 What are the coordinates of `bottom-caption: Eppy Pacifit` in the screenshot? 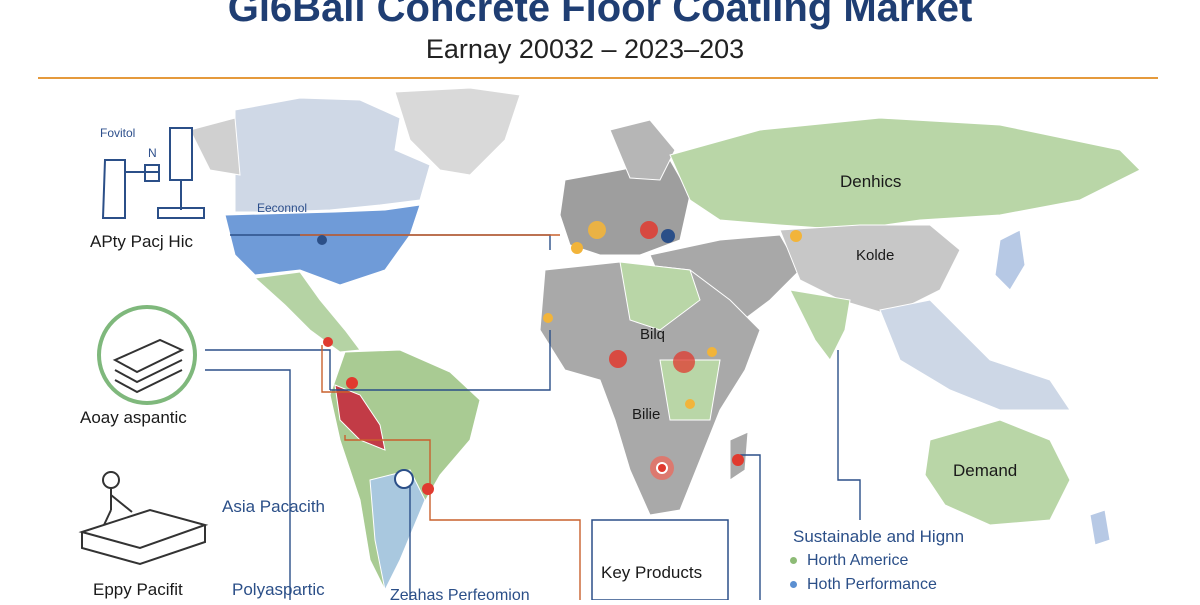 It's located at (138, 589).